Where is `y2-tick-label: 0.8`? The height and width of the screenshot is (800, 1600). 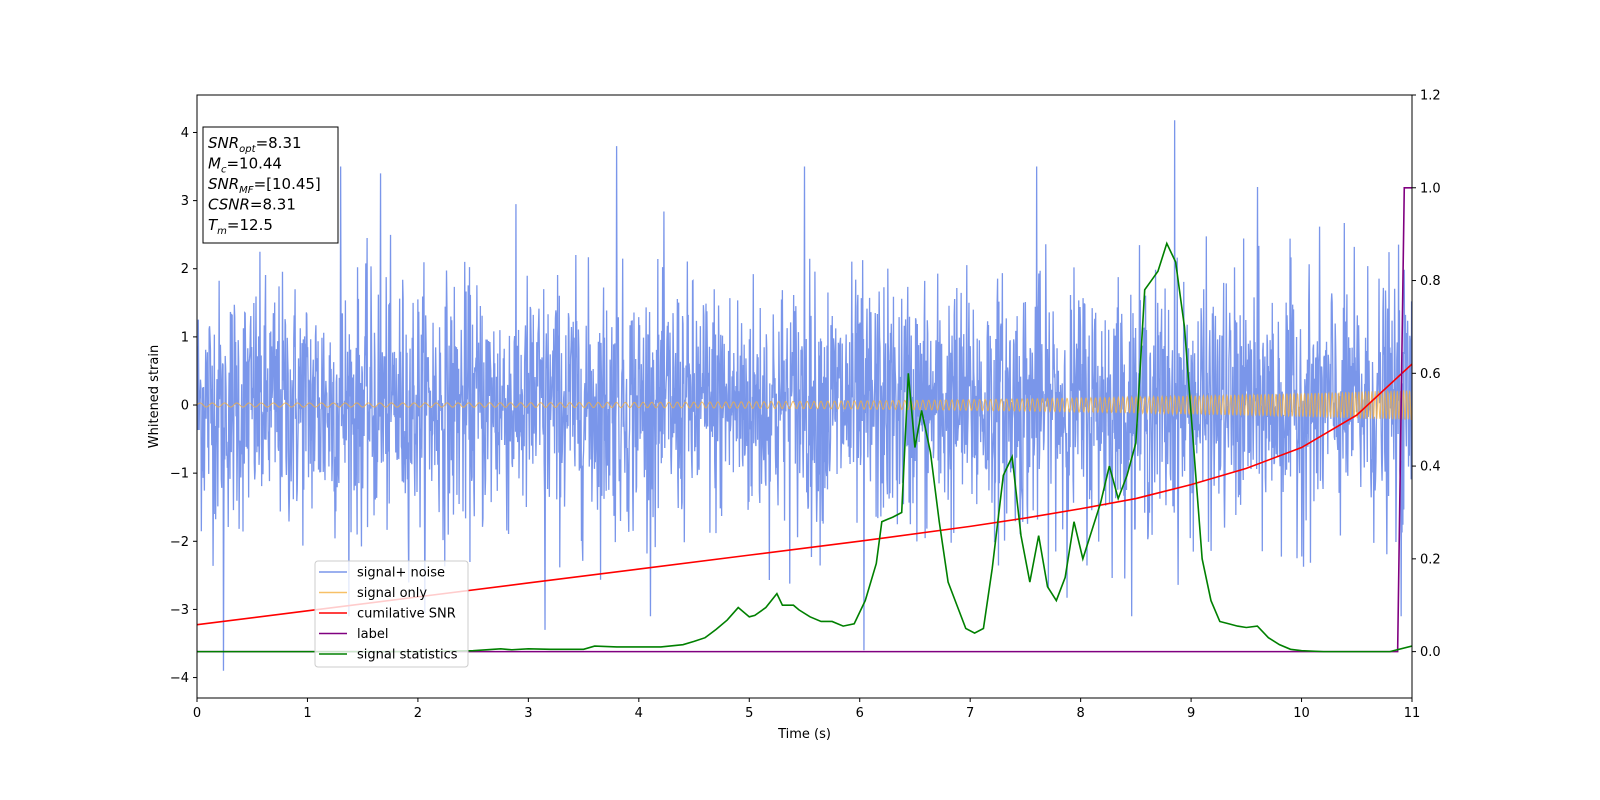 y2-tick-label: 0.8 is located at coordinates (1430, 281).